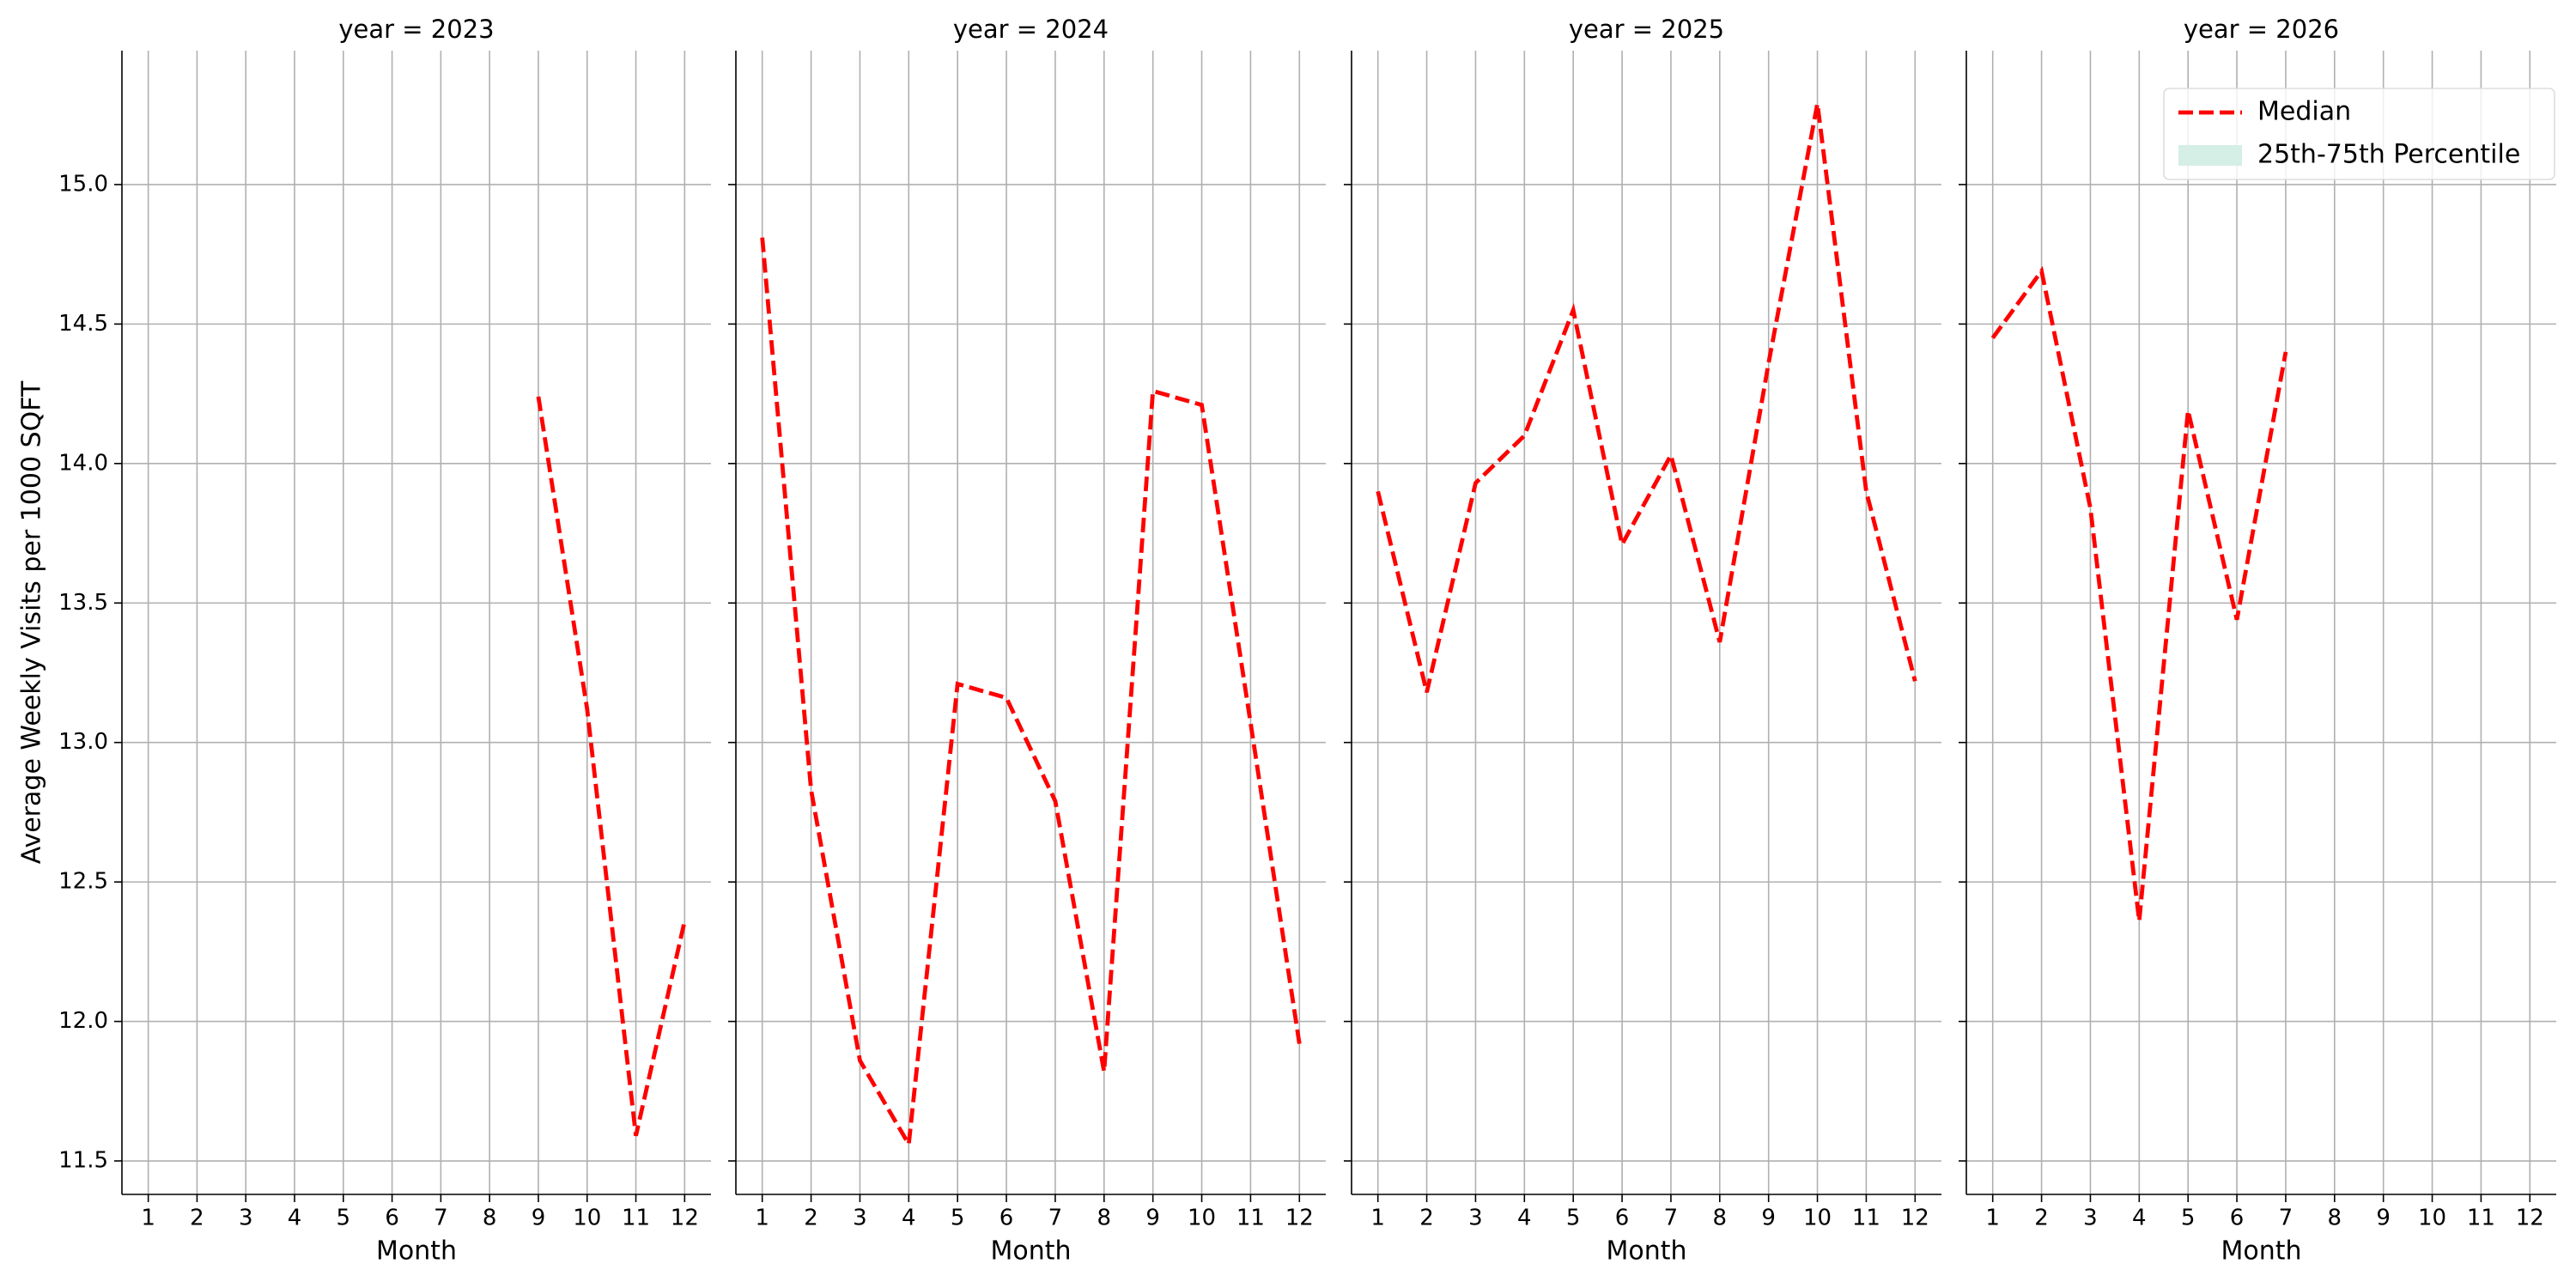  Describe the element at coordinates (2359, 134) in the screenshot. I see `legend-box` at that location.